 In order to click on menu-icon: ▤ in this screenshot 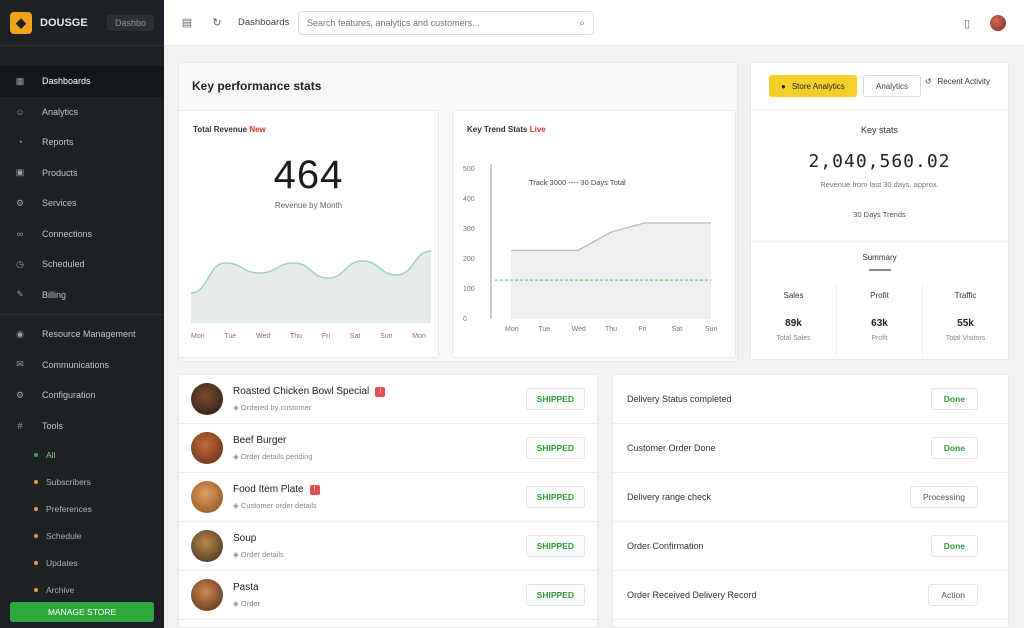, I will do `click(187, 23)`.